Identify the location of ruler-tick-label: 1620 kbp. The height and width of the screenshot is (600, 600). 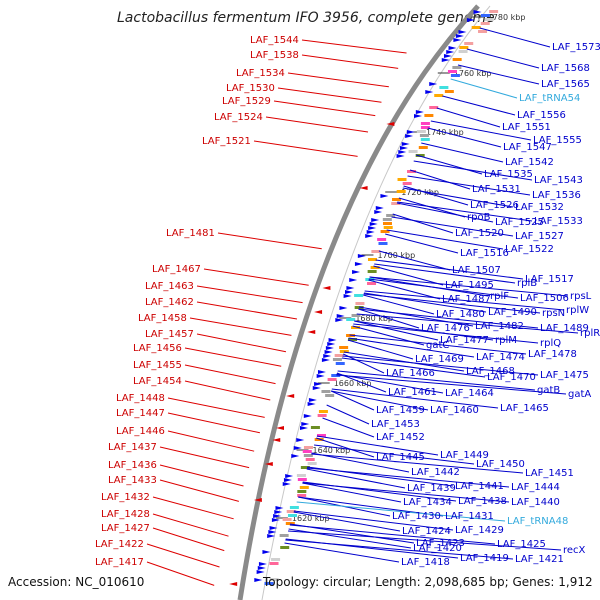
(311, 518).